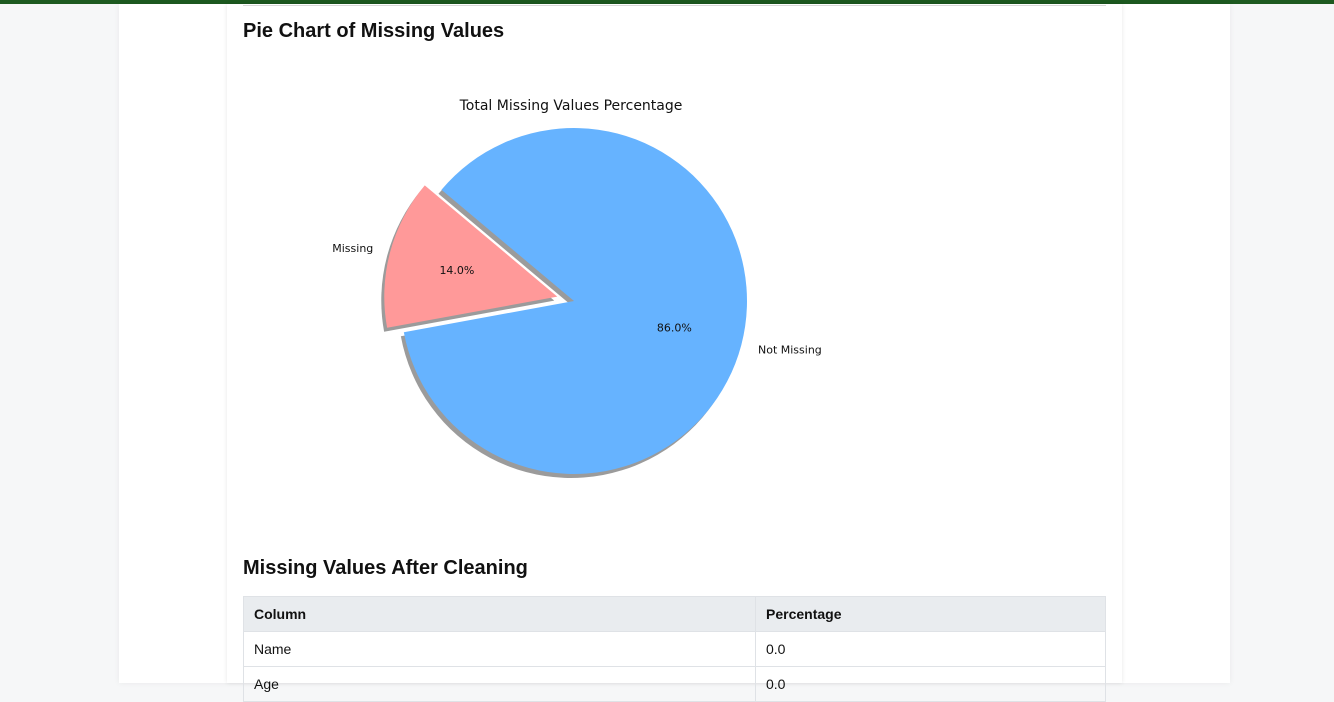 This screenshot has height=702, width=1334. Describe the element at coordinates (790, 350) in the screenshot. I see `pie-category-label: Not Missing` at that location.